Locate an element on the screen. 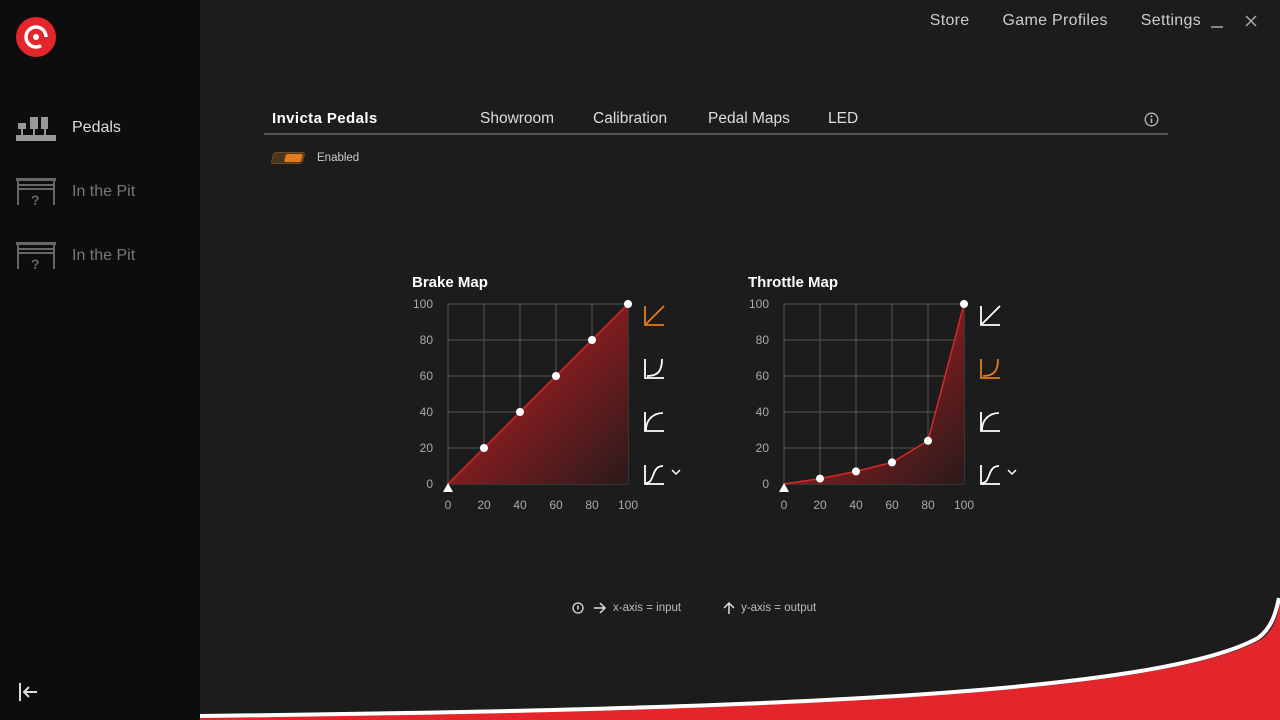 This screenshot has width=1280, height=720. arrow-up-icon is located at coordinates (729, 608).